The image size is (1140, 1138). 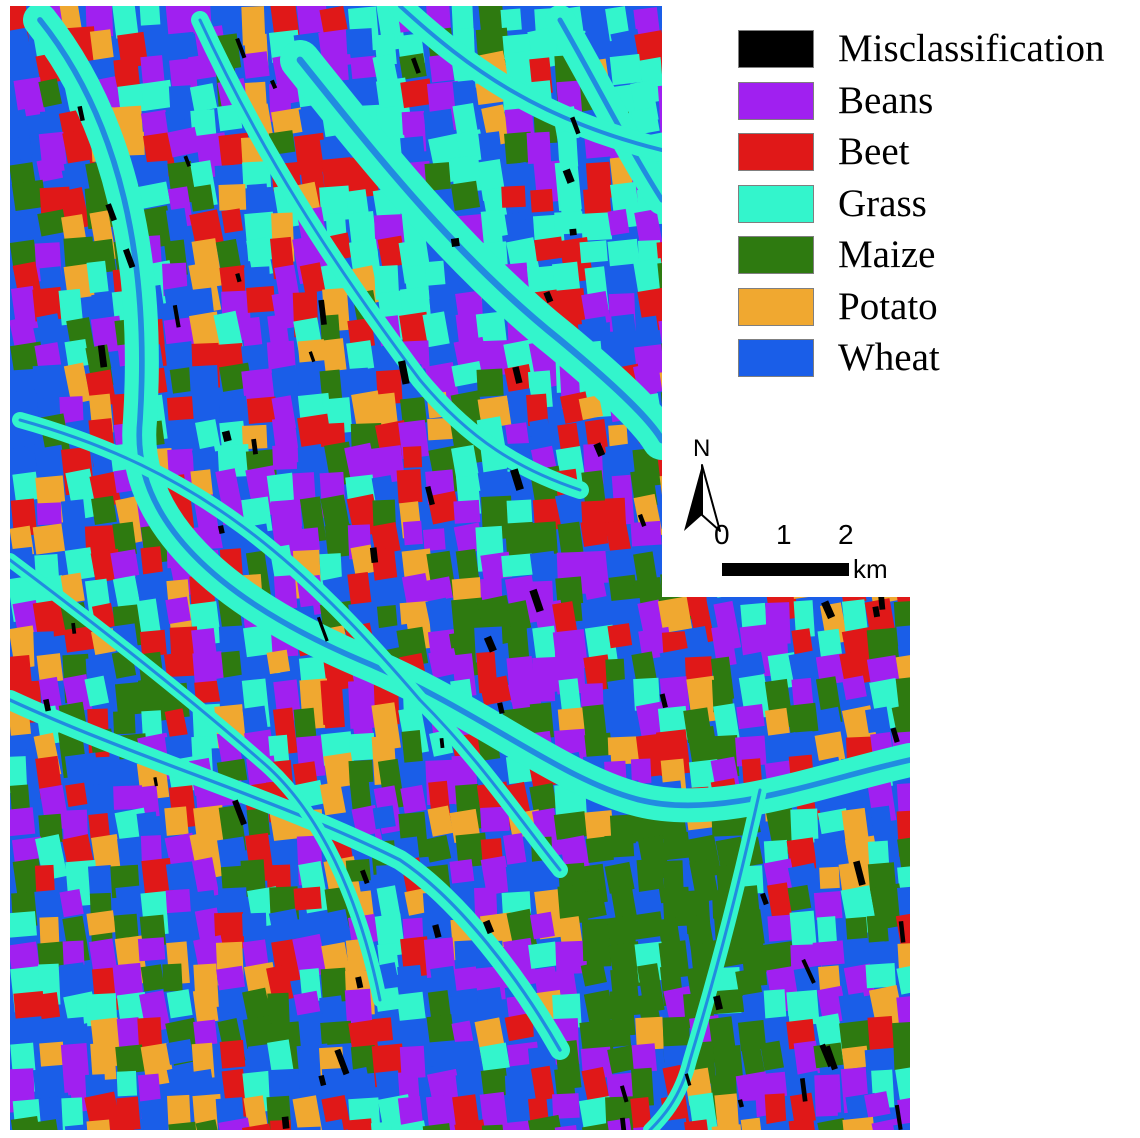 What do you see at coordinates (887, 254) in the screenshot?
I see `legend-label-maize: Maize` at bounding box center [887, 254].